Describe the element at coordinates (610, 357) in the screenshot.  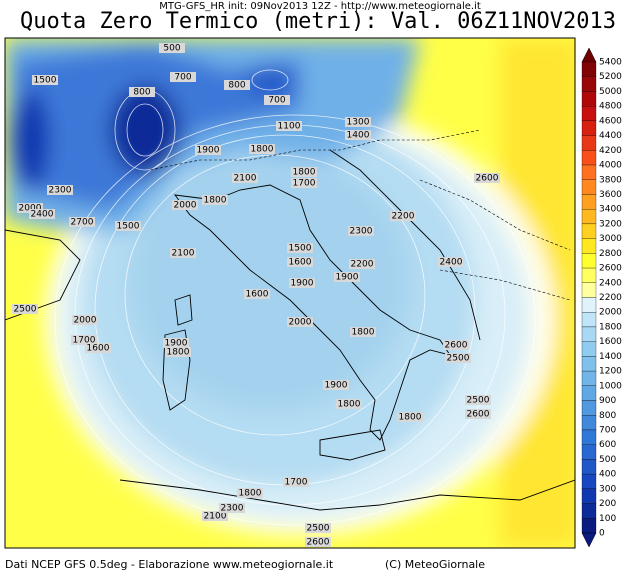
I see `colorbar-label: 1400` at that location.